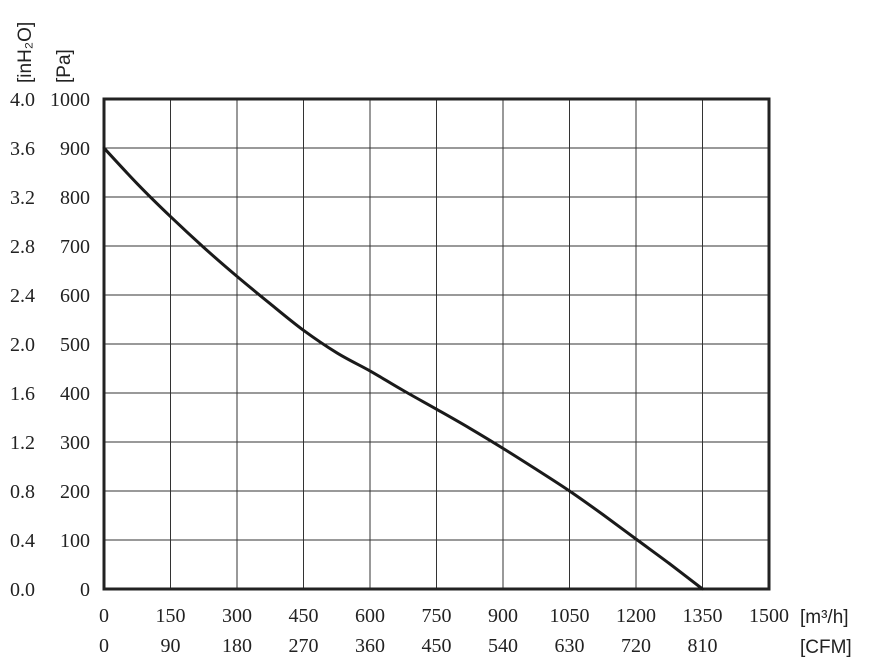 This screenshot has height=667, width=876. Describe the element at coordinates (22, 149) in the screenshot. I see `y-secondary-tick-label: 3.6` at that location.